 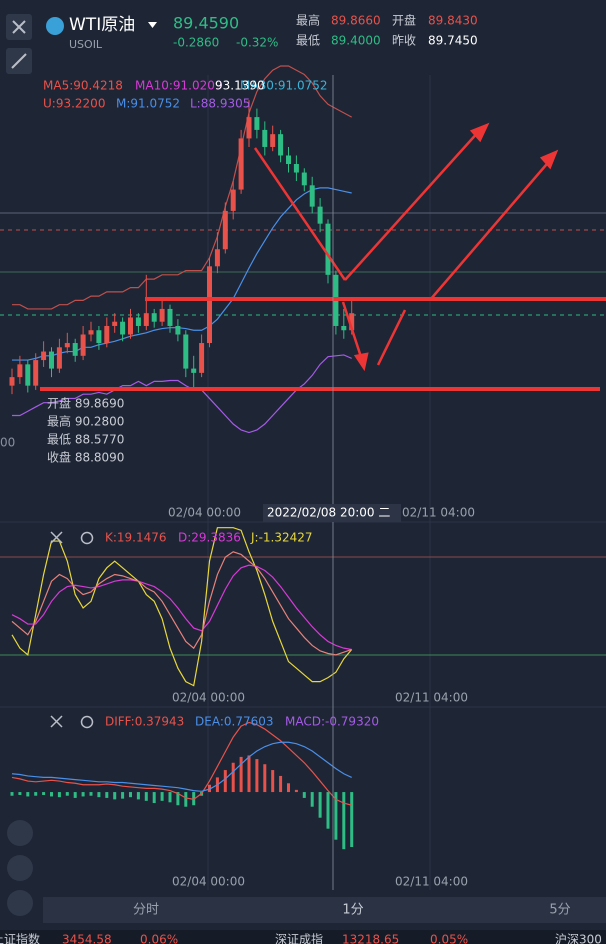 What do you see at coordinates (181, 603) in the screenshot?
I see `k-line` at bounding box center [181, 603].